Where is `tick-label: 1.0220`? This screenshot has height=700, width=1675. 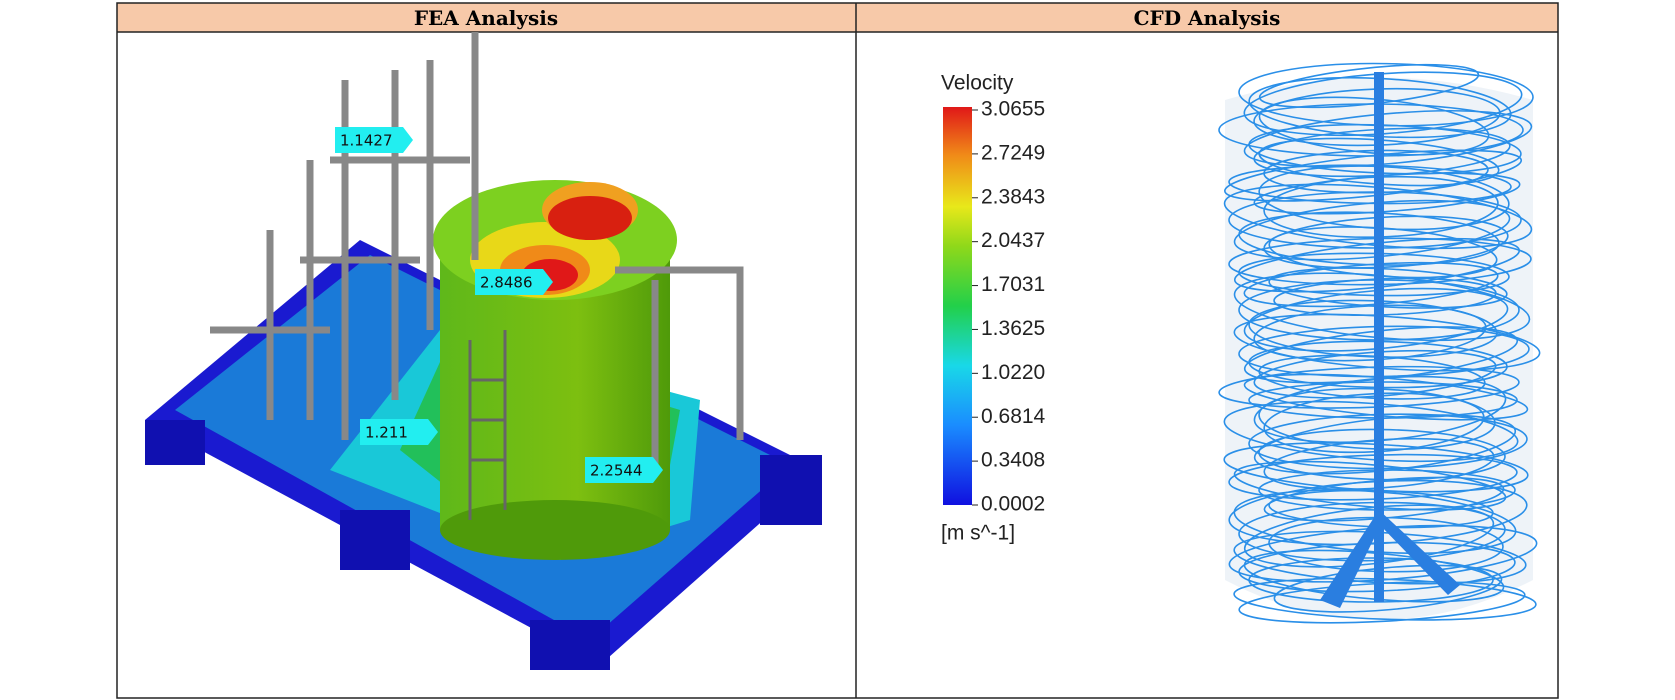 tick-label: 1.0220 is located at coordinates (1013, 372).